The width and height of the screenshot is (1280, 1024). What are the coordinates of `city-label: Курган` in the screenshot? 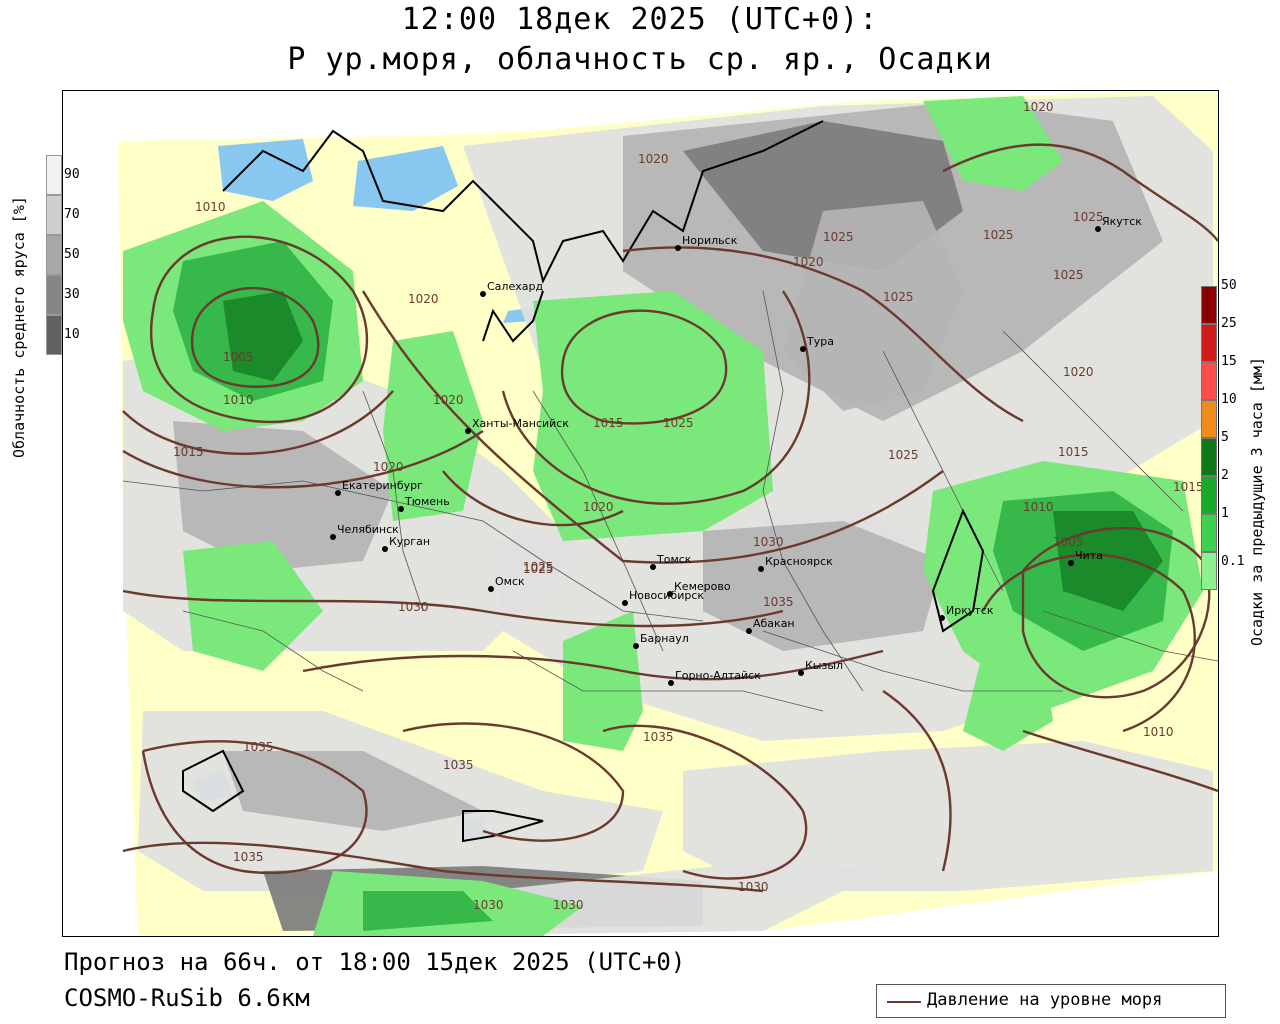 It's located at (409, 541).